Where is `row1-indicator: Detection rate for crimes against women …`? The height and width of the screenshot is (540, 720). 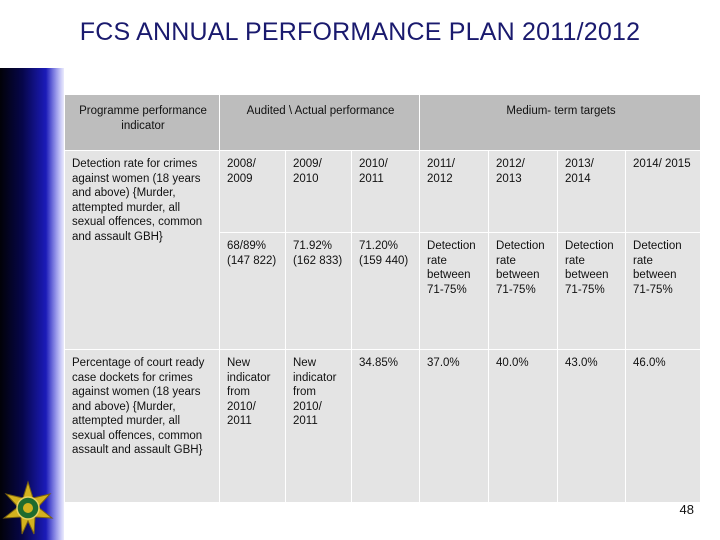
row1-indicator: Detection rate for crimes against women … is located at coordinates (142, 250).